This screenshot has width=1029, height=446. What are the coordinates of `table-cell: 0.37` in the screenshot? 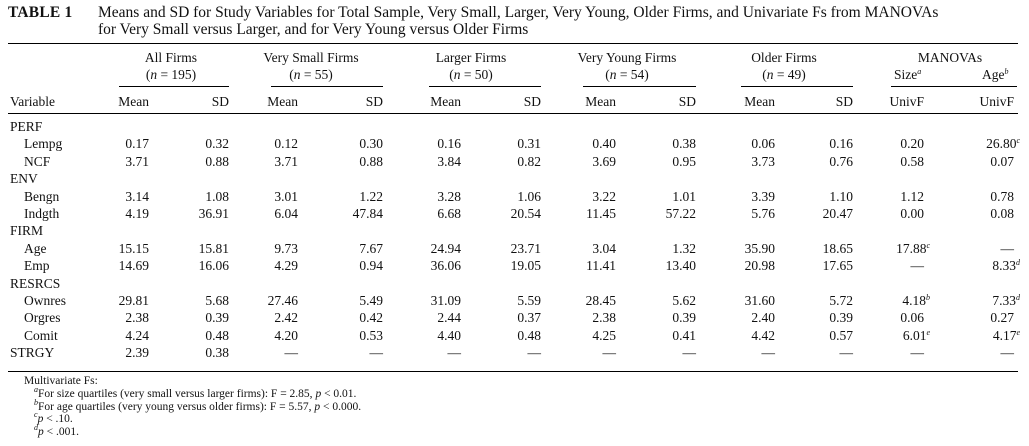 It's located at (529, 318).